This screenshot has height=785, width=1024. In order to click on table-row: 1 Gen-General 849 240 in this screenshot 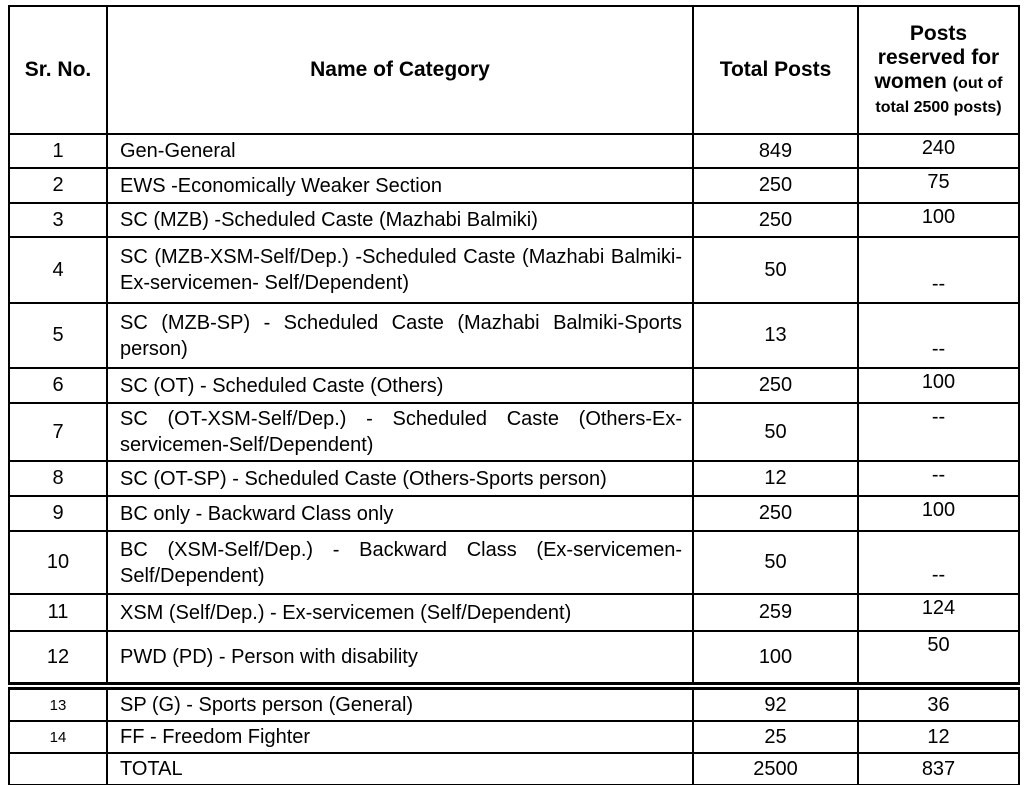, I will do `click(514, 151)`.